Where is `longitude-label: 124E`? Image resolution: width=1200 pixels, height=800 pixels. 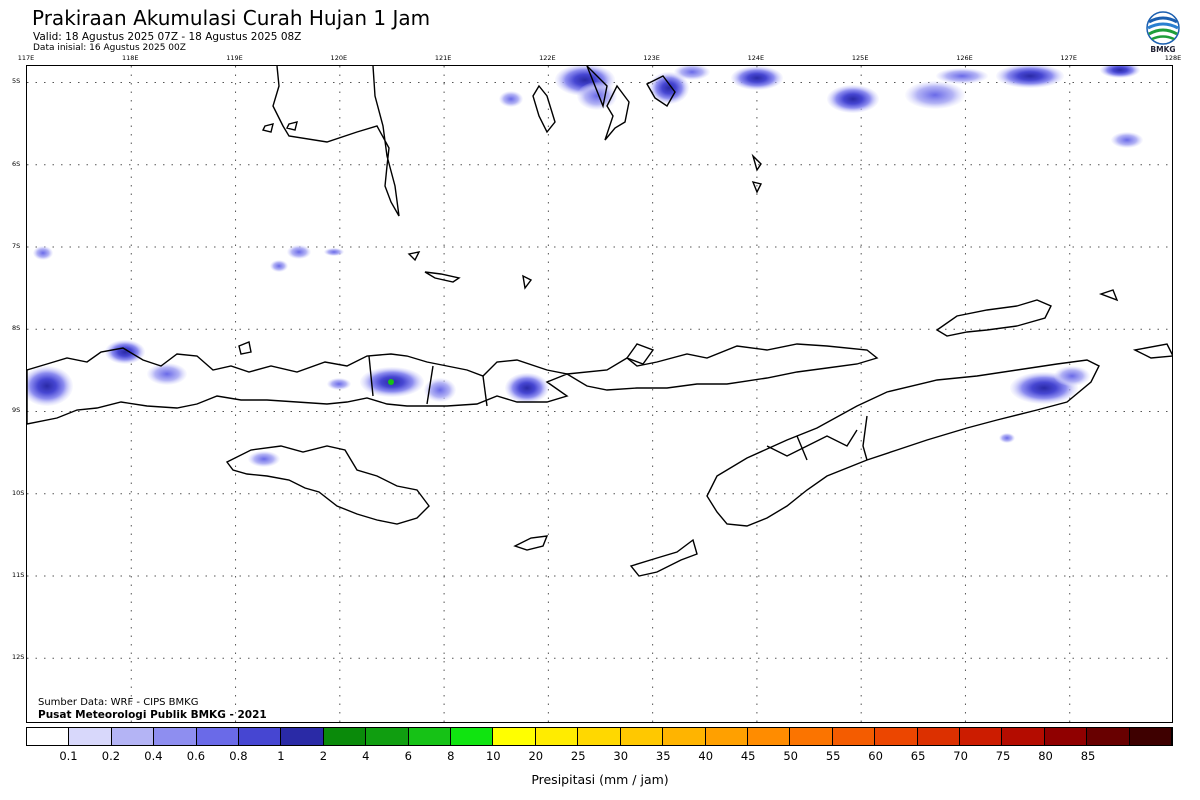
longitude-label: 124E is located at coordinates (756, 58).